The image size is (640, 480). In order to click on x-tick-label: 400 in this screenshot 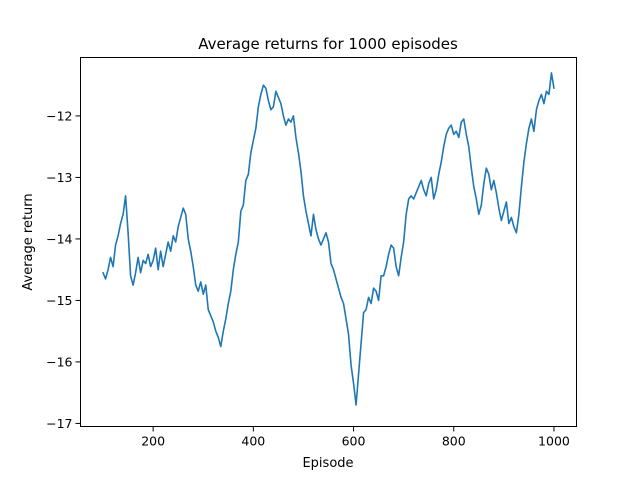, I will do `click(253, 441)`.